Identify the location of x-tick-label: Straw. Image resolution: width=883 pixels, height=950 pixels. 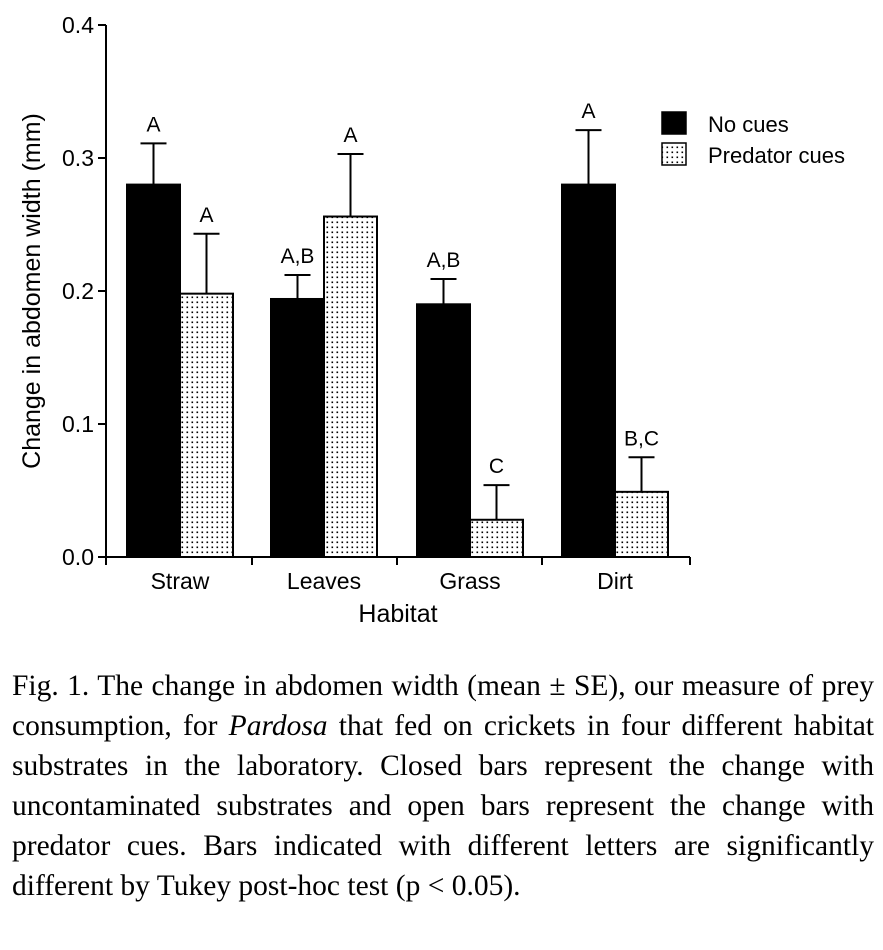
(180, 581).